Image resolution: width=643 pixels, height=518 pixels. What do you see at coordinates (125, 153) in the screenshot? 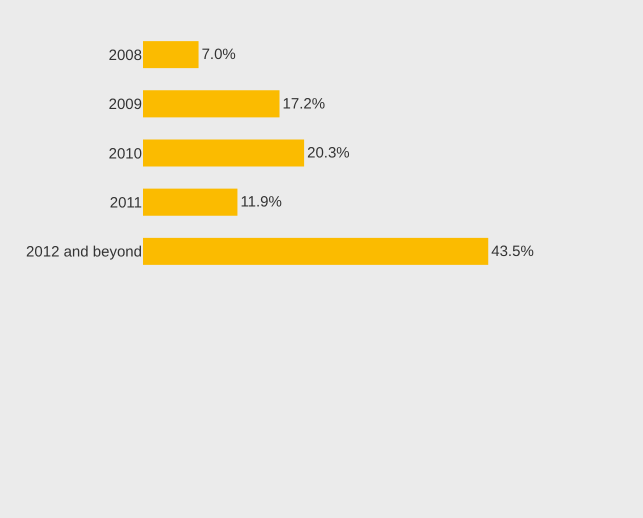
I see `y-tick-label: 2010` at bounding box center [125, 153].